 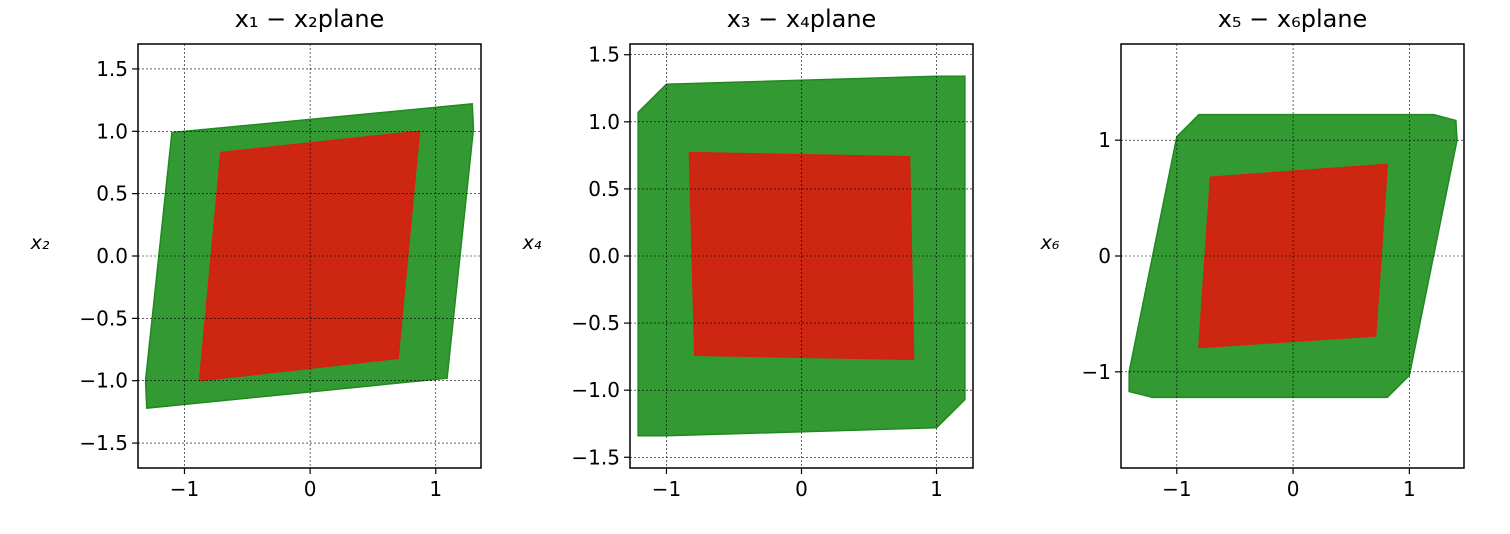 What do you see at coordinates (802, 19) in the screenshot?
I see `chart-title: x₃ − x₄plane` at bounding box center [802, 19].